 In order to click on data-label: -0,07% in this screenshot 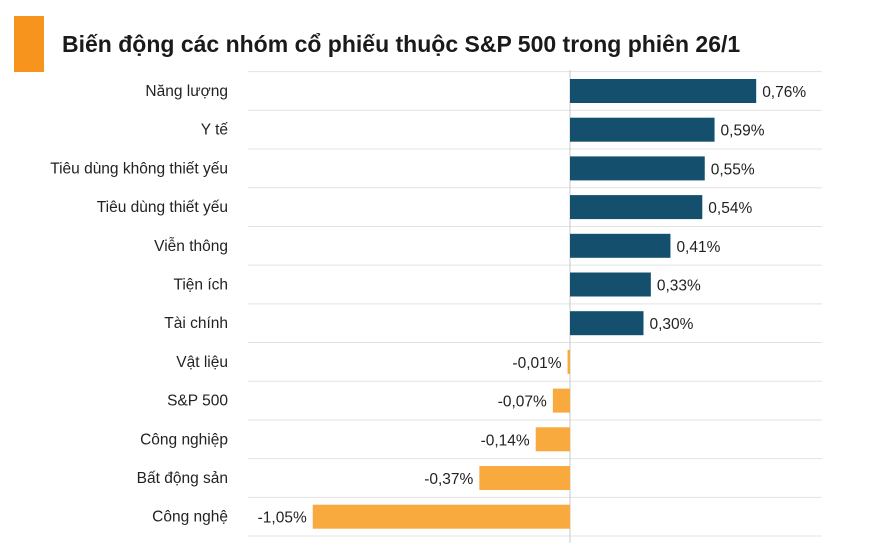, I will do `click(522, 402)`.